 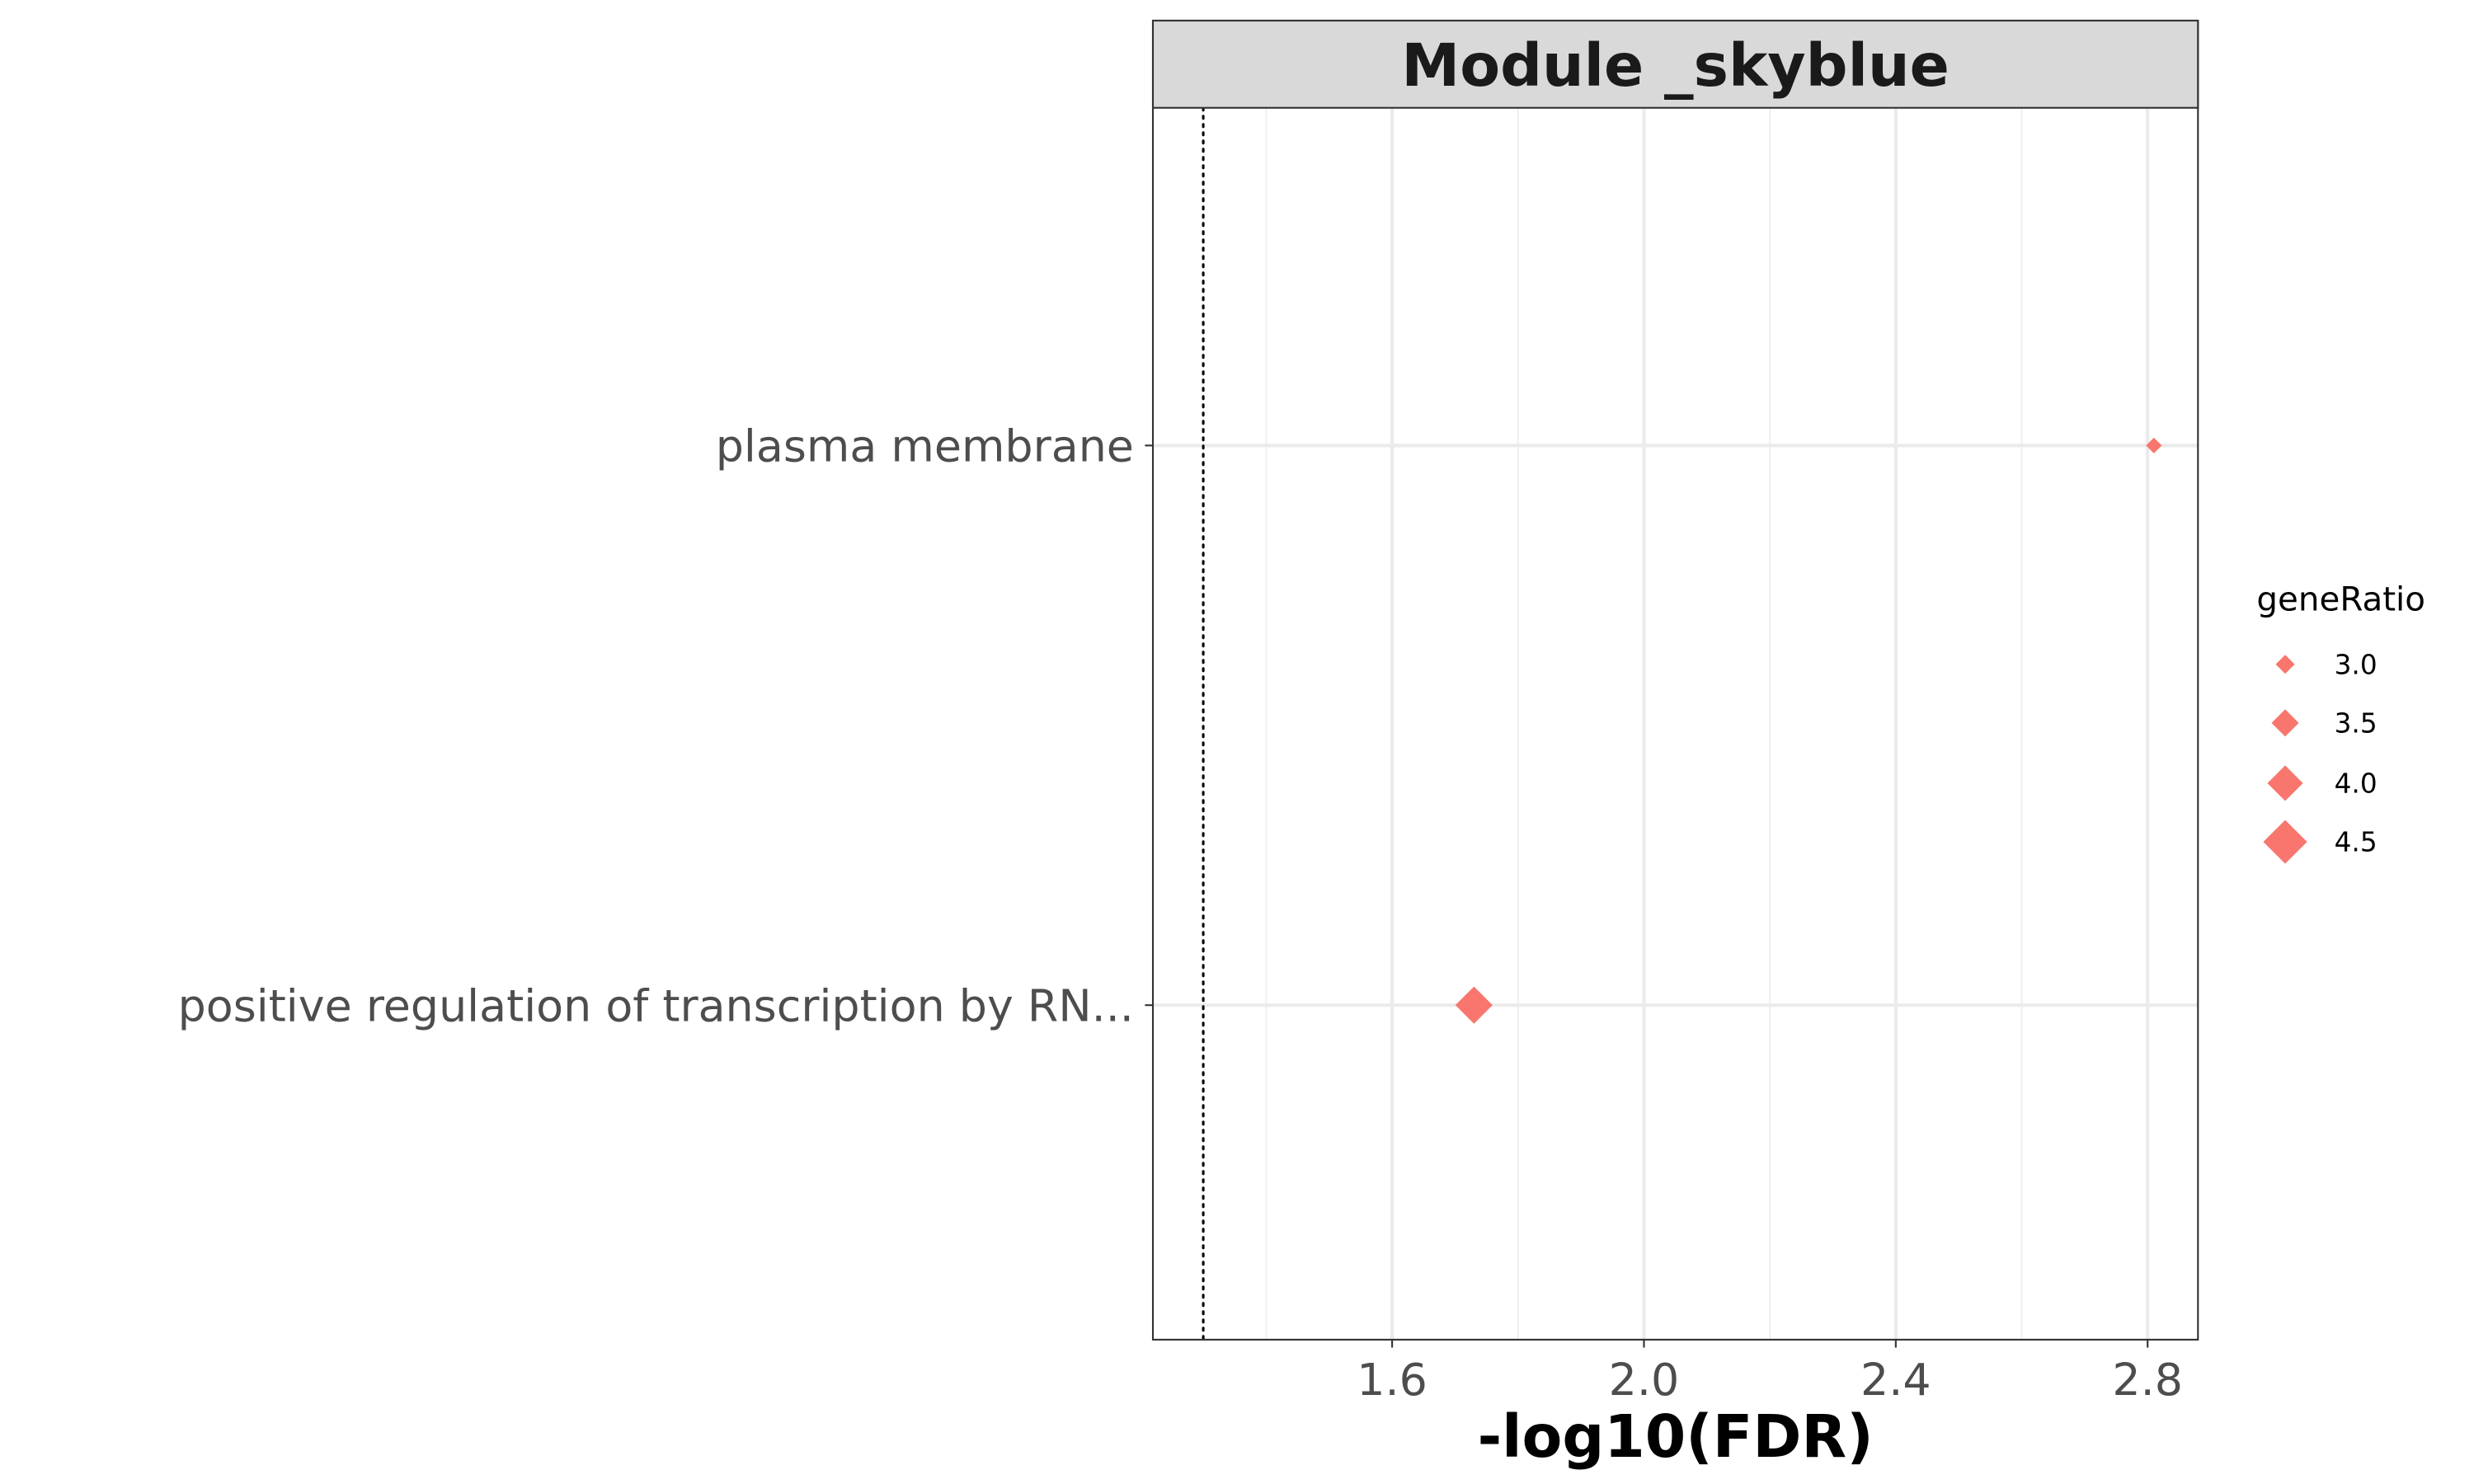 I want to click on data-points, so click(x=1808, y=730).